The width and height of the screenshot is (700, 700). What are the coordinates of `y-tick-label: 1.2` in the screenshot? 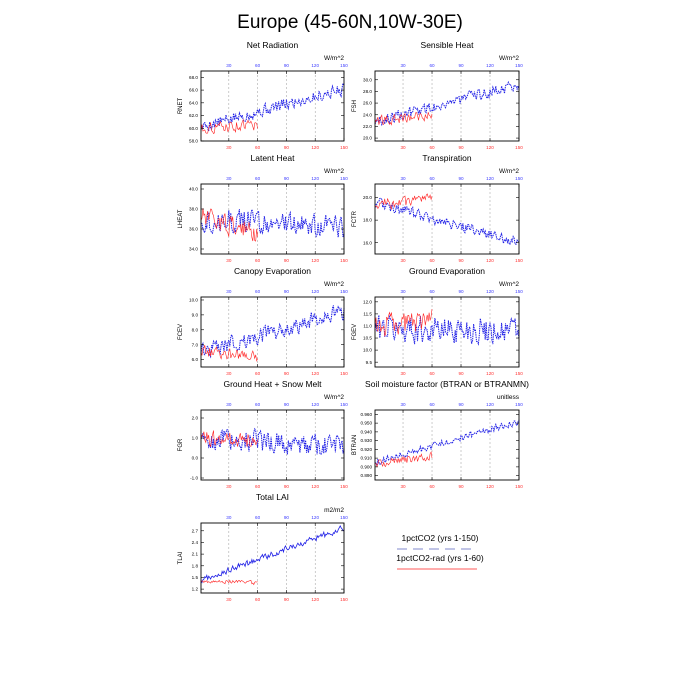 It's located at (195, 589).